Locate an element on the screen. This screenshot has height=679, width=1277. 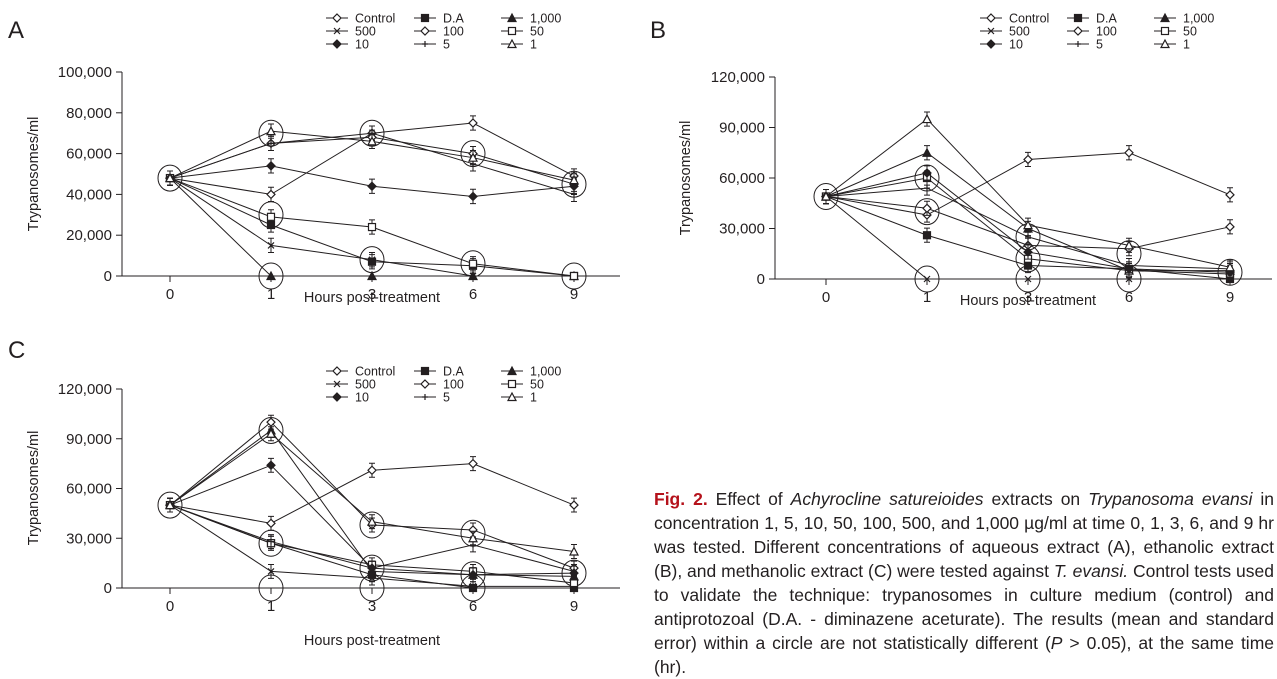
panel-c-legend-marker-da is located at coordinates (425, 371).